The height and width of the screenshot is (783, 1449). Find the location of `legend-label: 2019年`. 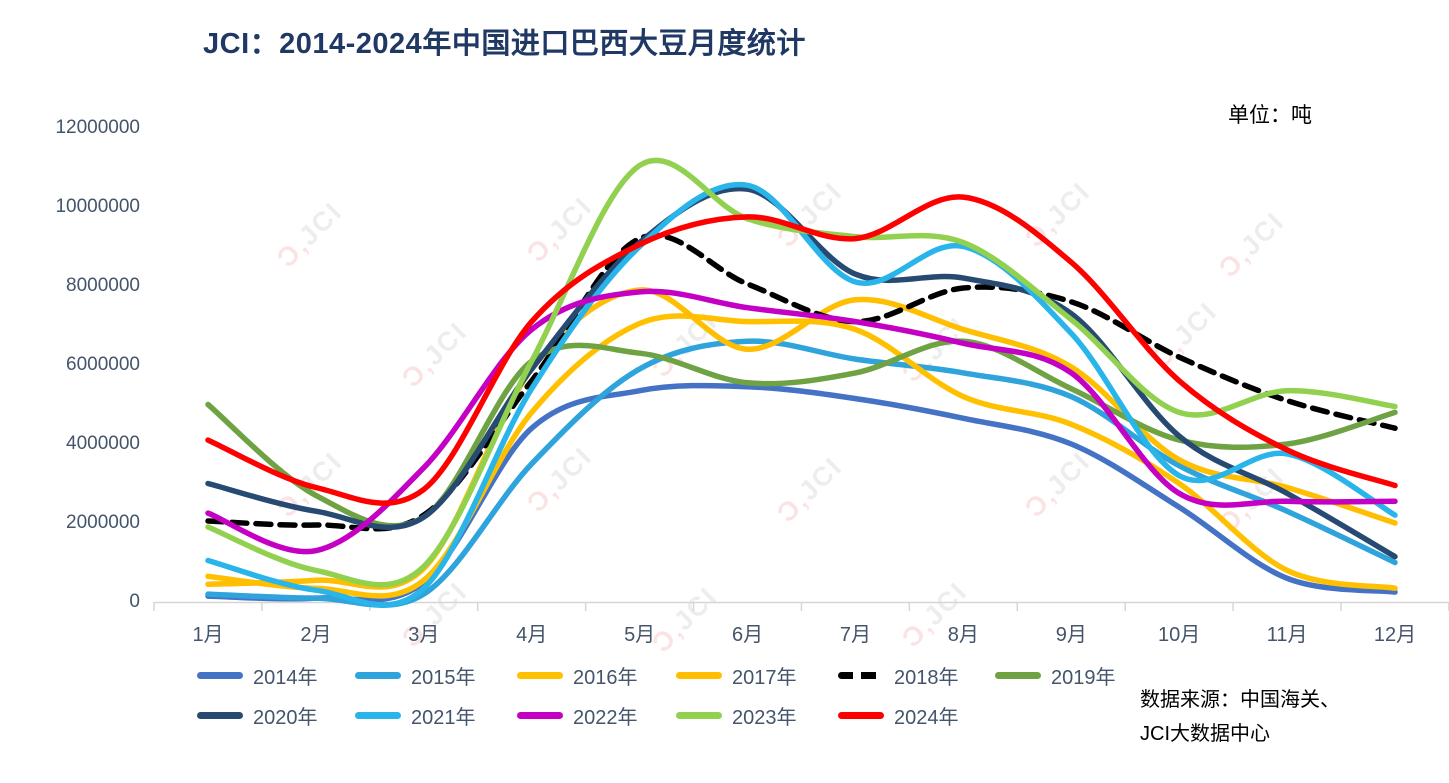

legend-label: 2019年 is located at coordinates (1083, 677).